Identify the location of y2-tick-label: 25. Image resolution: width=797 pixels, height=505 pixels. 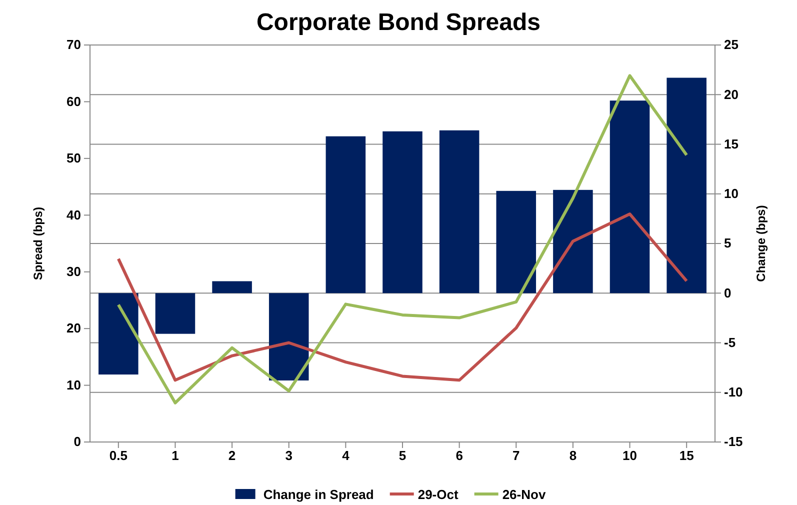
(731, 44).